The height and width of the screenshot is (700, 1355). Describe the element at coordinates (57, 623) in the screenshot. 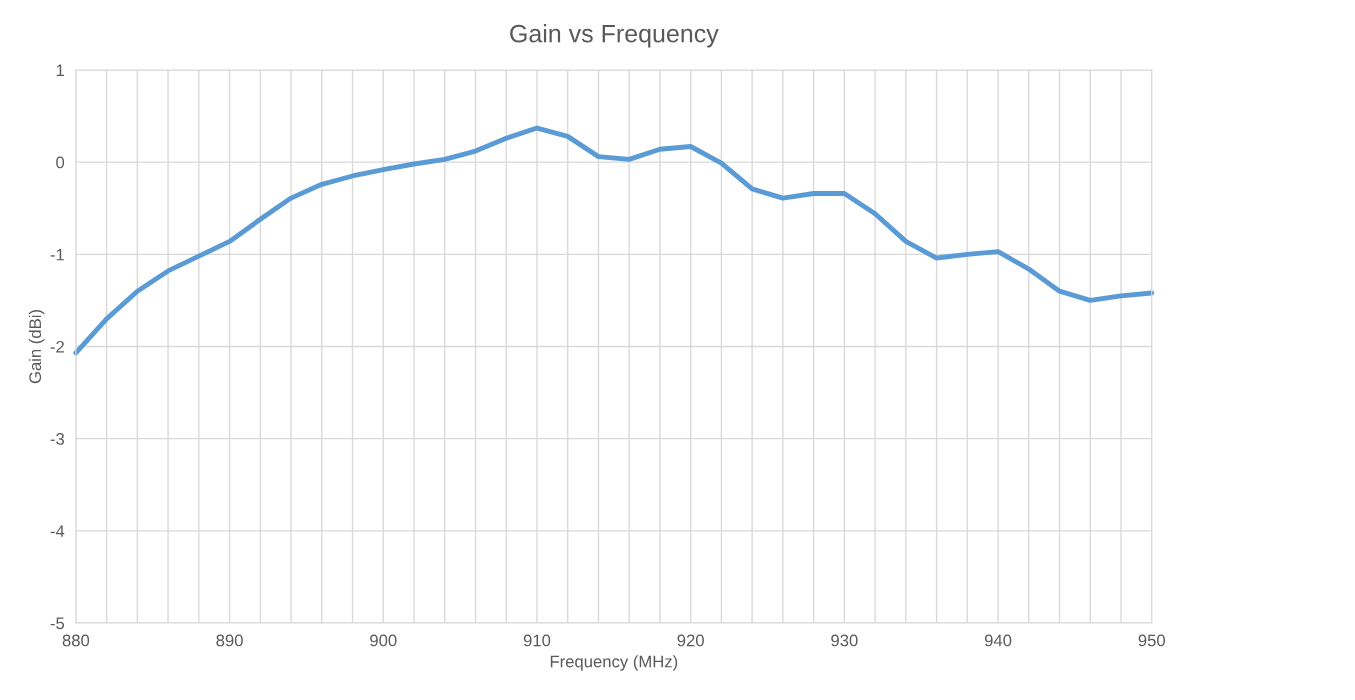

I see `y-tick-label: -5` at that location.